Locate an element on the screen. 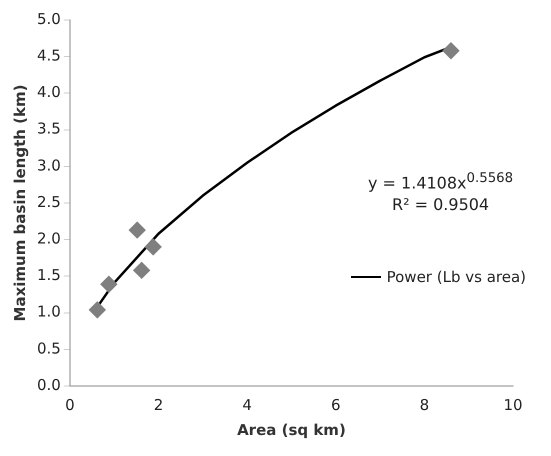  annotation: y = 1.4108x$^{0.5568}$ is located at coordinates (441, 182).